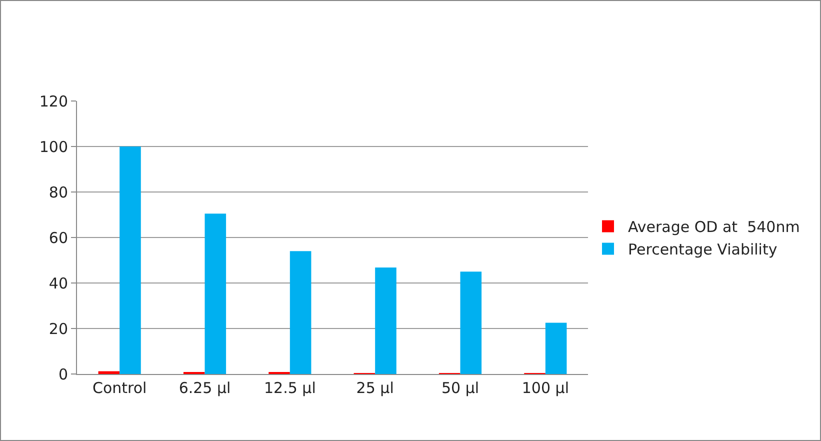 This screenshot has height=441, width=821. I want to click on y-tick-label: 40, so click(58, 283).